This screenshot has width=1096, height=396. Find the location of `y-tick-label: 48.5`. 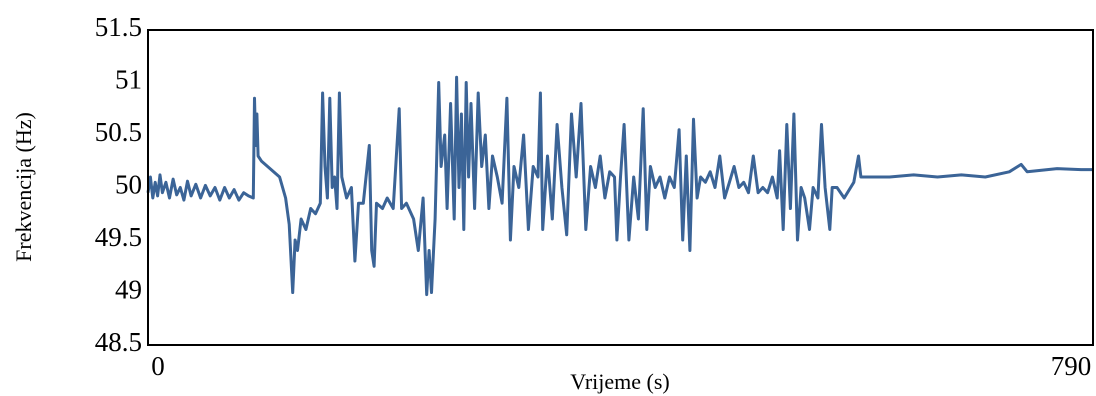

y-tick-label: 48.5 is located at coordinates (118, 342).